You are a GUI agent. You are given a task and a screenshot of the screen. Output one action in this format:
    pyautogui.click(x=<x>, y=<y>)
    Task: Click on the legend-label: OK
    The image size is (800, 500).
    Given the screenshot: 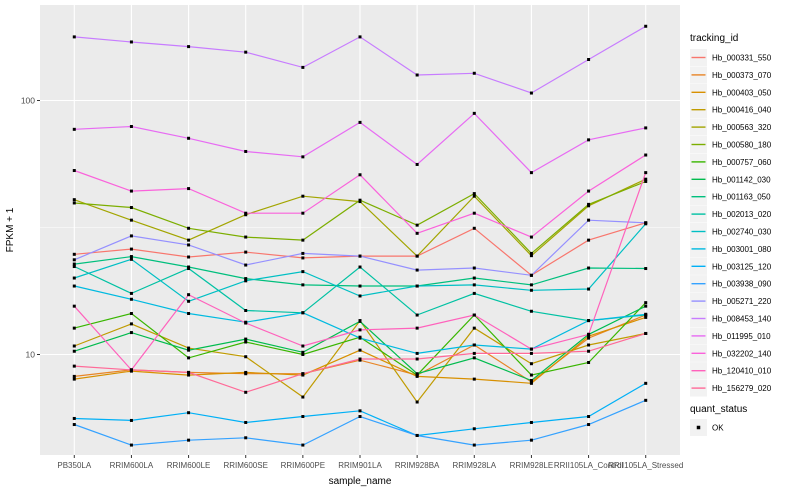 What is the action you would take?
    pyautogui.click(x=718, y=428)
    